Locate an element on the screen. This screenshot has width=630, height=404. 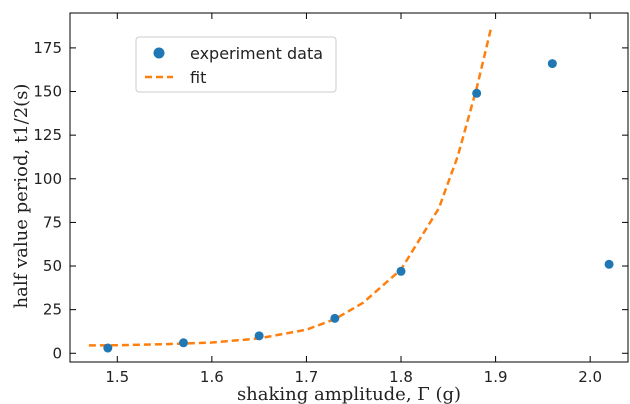
x-tick-label-3: 1.8 is located at coordinates (401, 377).